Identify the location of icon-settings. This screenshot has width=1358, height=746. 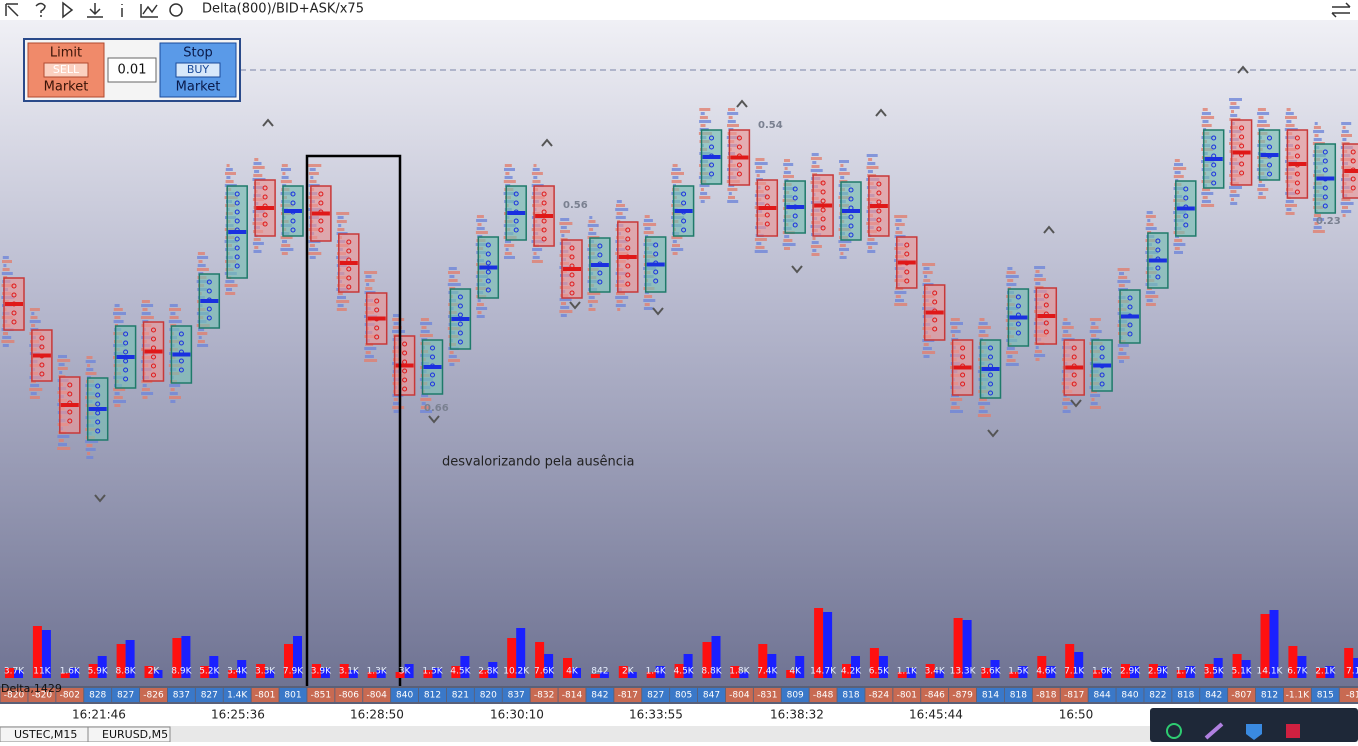
(176, 10).